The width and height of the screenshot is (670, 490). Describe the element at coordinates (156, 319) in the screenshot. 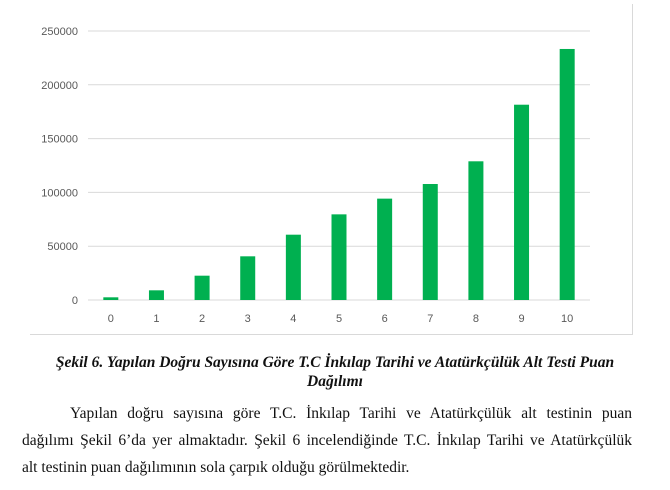

I see `x-tick-label: 1` at that location.